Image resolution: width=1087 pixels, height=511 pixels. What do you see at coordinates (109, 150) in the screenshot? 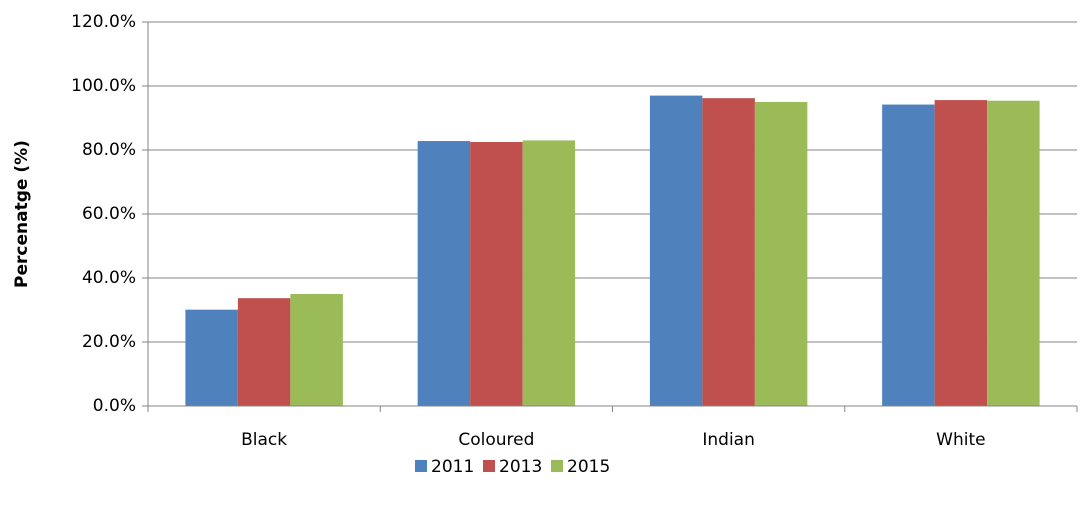
I see `y-tick-label: 80.0%` at bounding box center [109, 150].